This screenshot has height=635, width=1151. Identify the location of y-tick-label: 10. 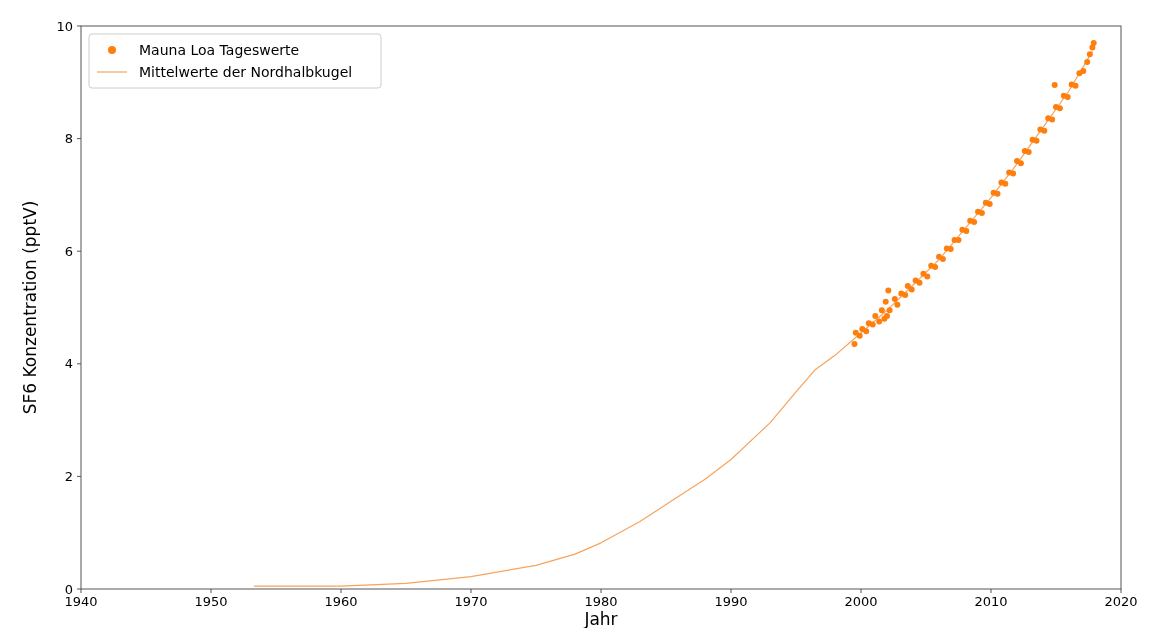
(64, 26).